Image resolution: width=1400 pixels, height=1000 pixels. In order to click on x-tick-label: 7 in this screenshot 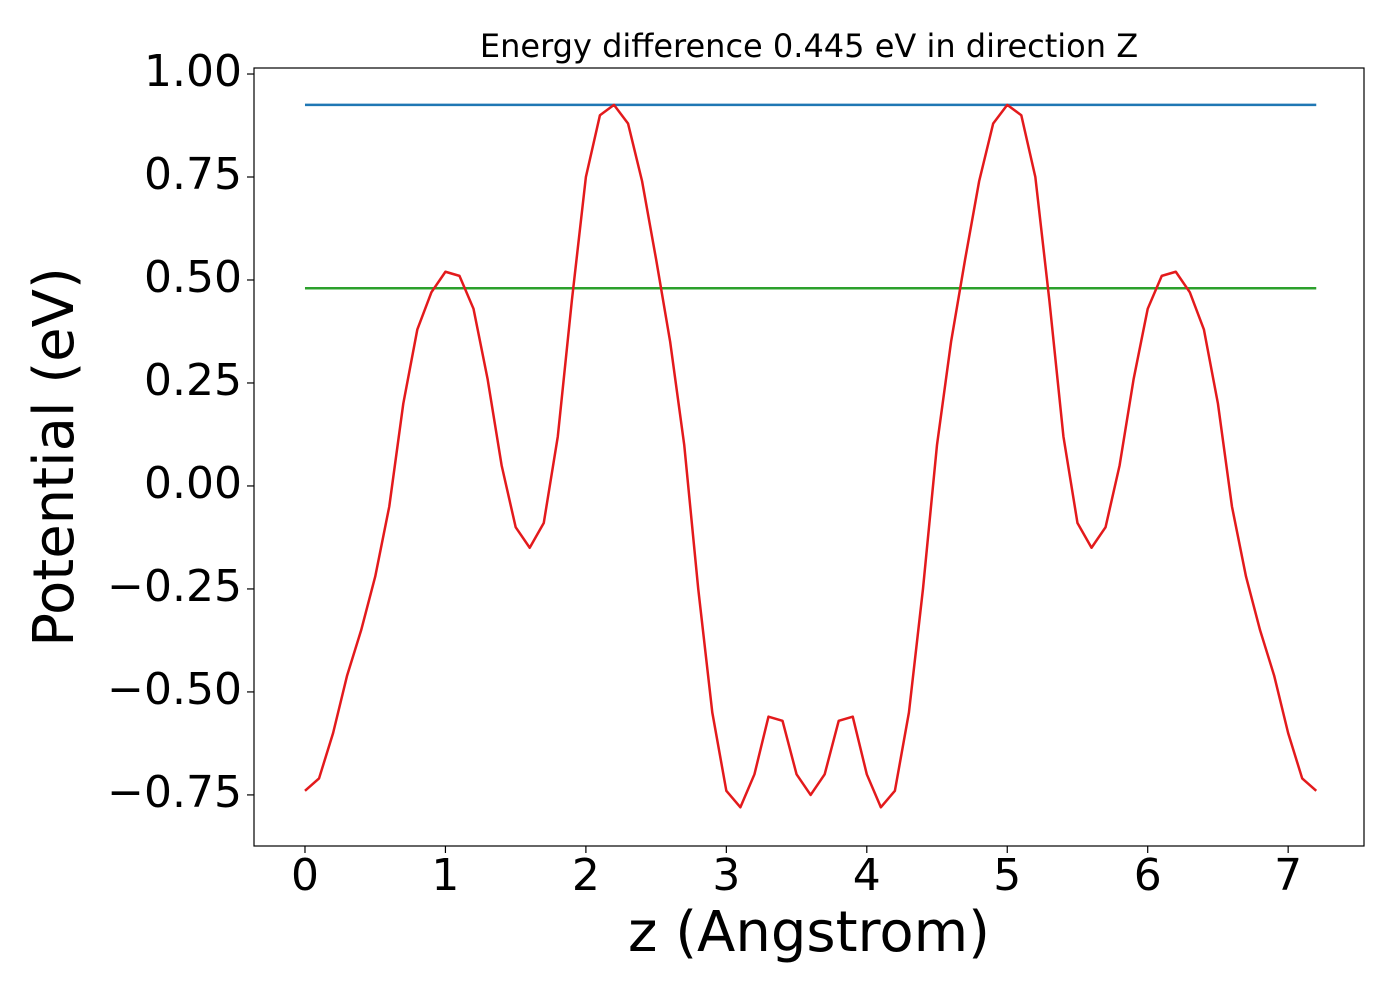, I will do `click(1288, 875)`.